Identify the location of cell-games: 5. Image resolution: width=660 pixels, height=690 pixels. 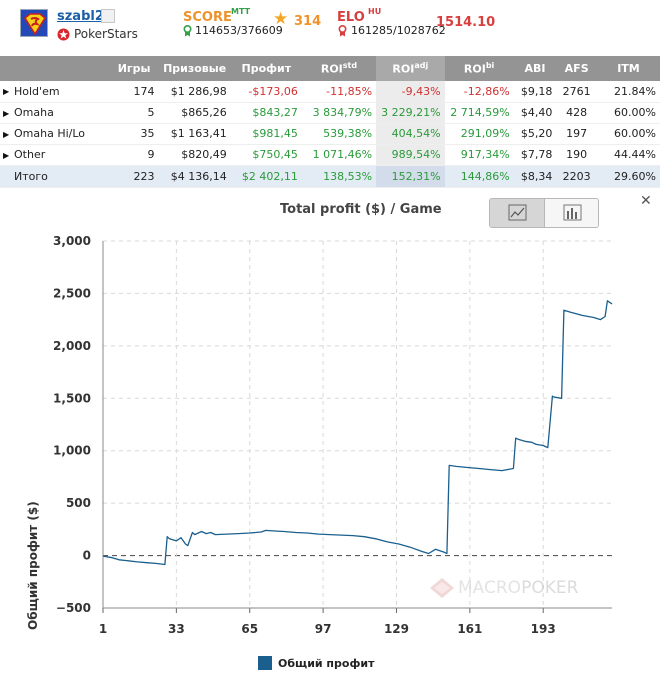
(134, 113).